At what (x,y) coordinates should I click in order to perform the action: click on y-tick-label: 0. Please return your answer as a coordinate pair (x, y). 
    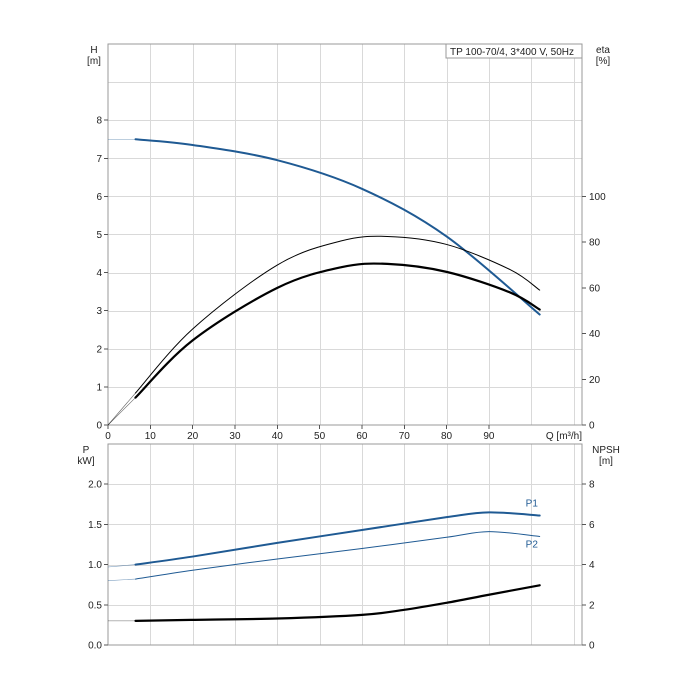
    Looking at the image, I should click on (99, 426).